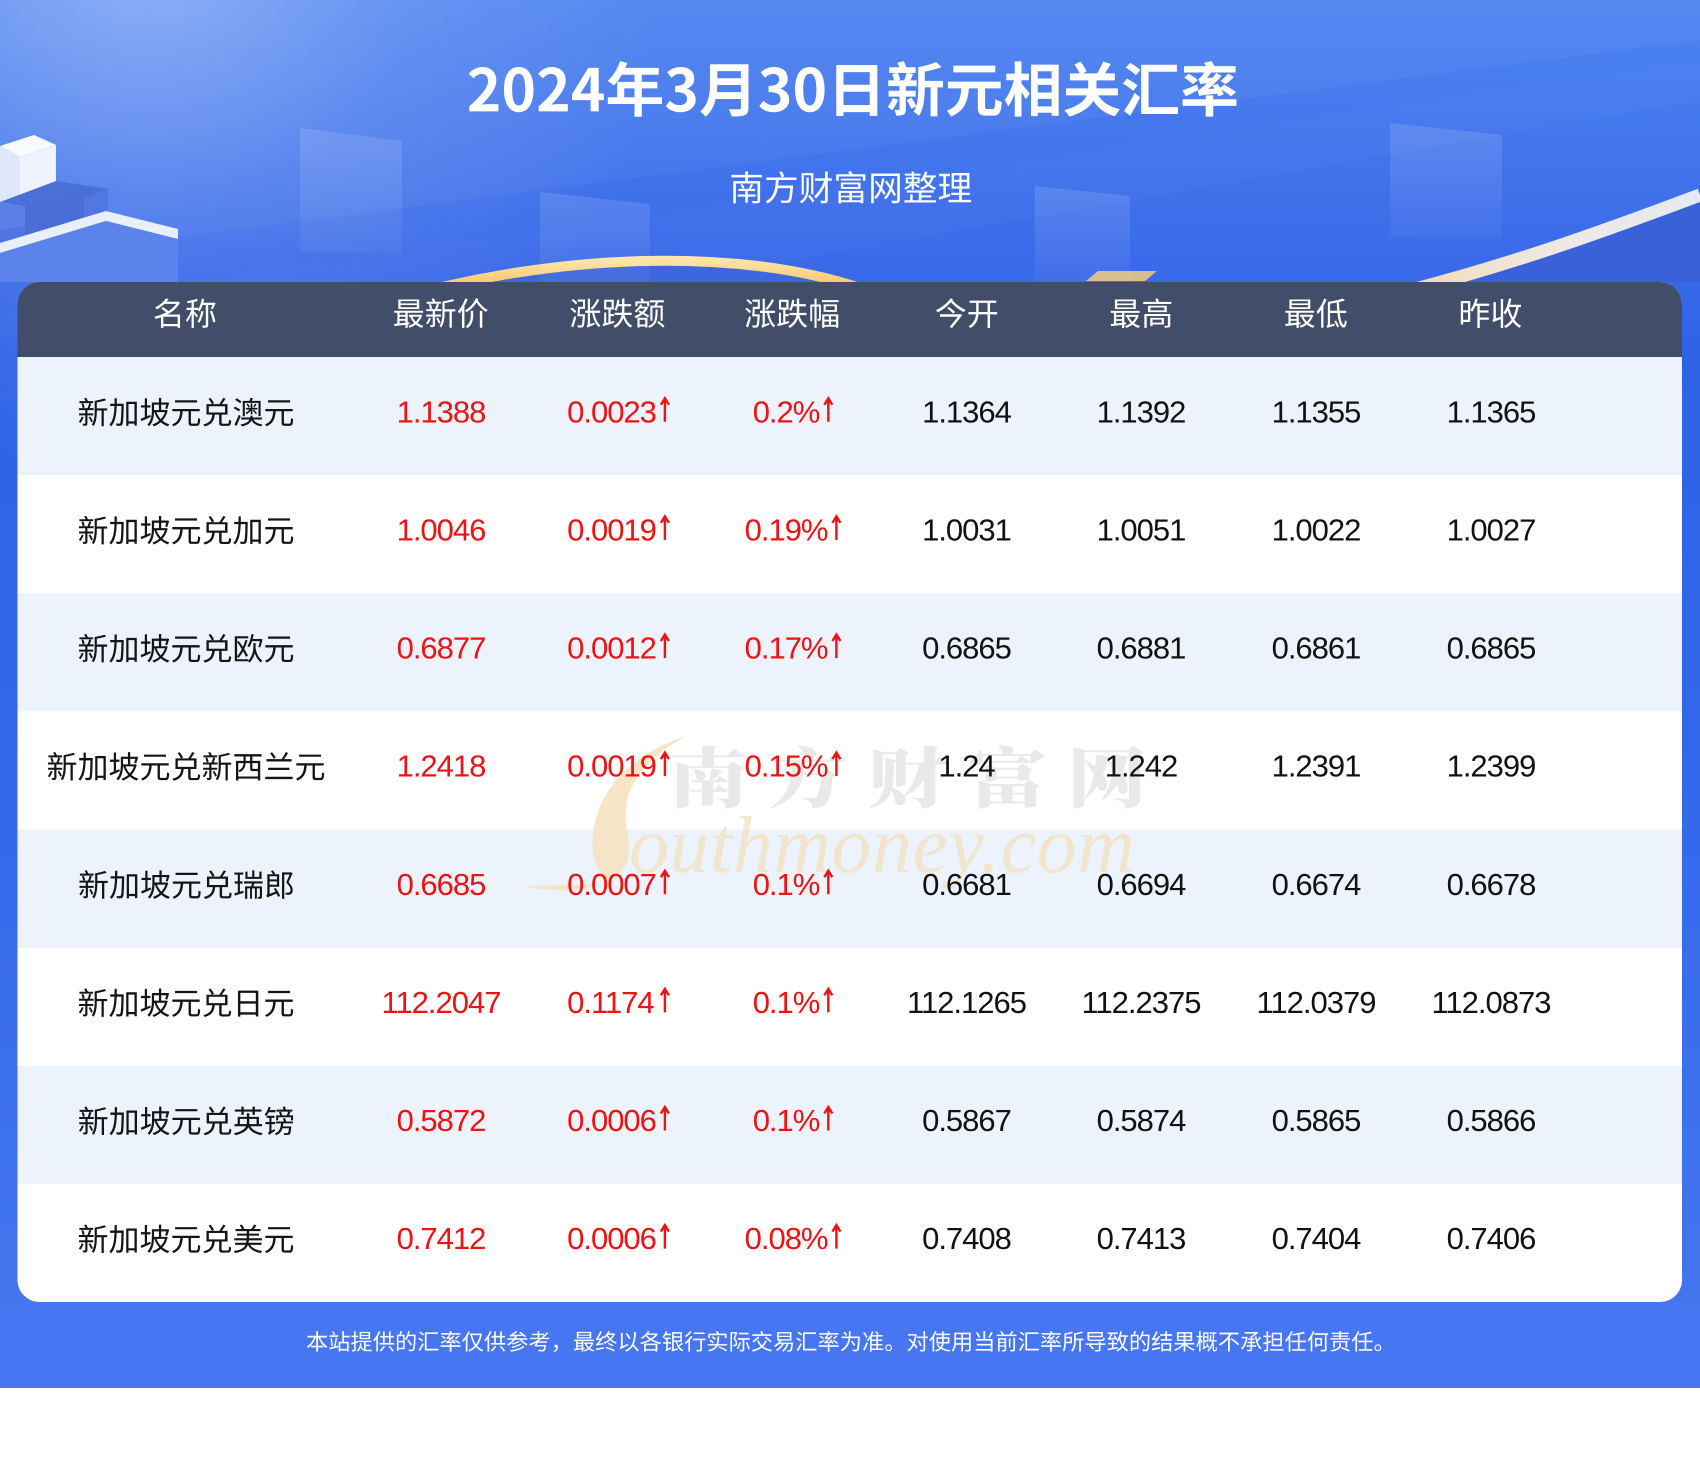 Image resolution: width=1700 pixels, height=1470 pixels. What do you see at coordinates (610, 1002) in the screenshot?
I see `svg-text: 0.1174` at bounding box center [610, 1002].